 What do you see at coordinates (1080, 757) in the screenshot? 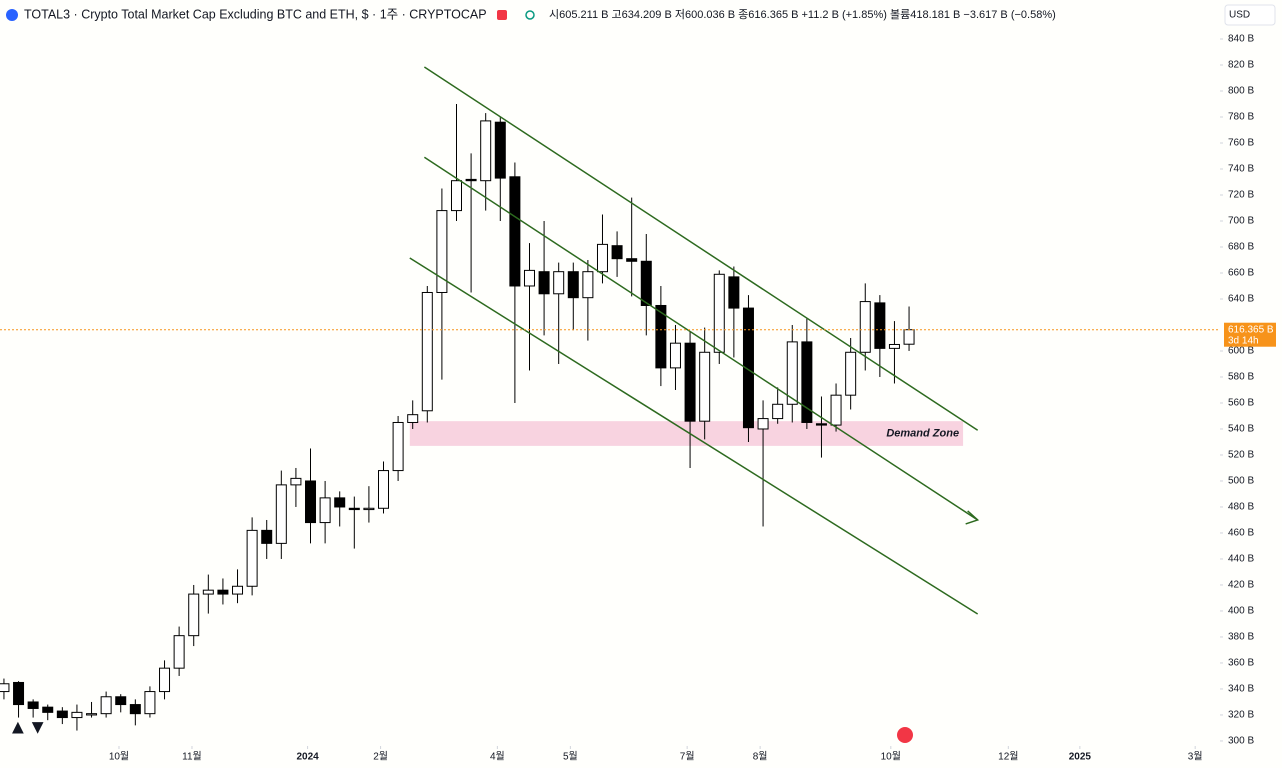
I see `x-tick-label: 2025` at bounding box center [1080, 757].